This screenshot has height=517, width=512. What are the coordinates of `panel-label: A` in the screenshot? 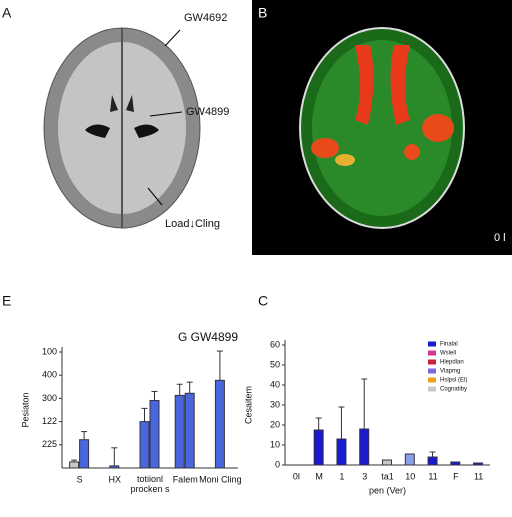 It's located at (7, 13).